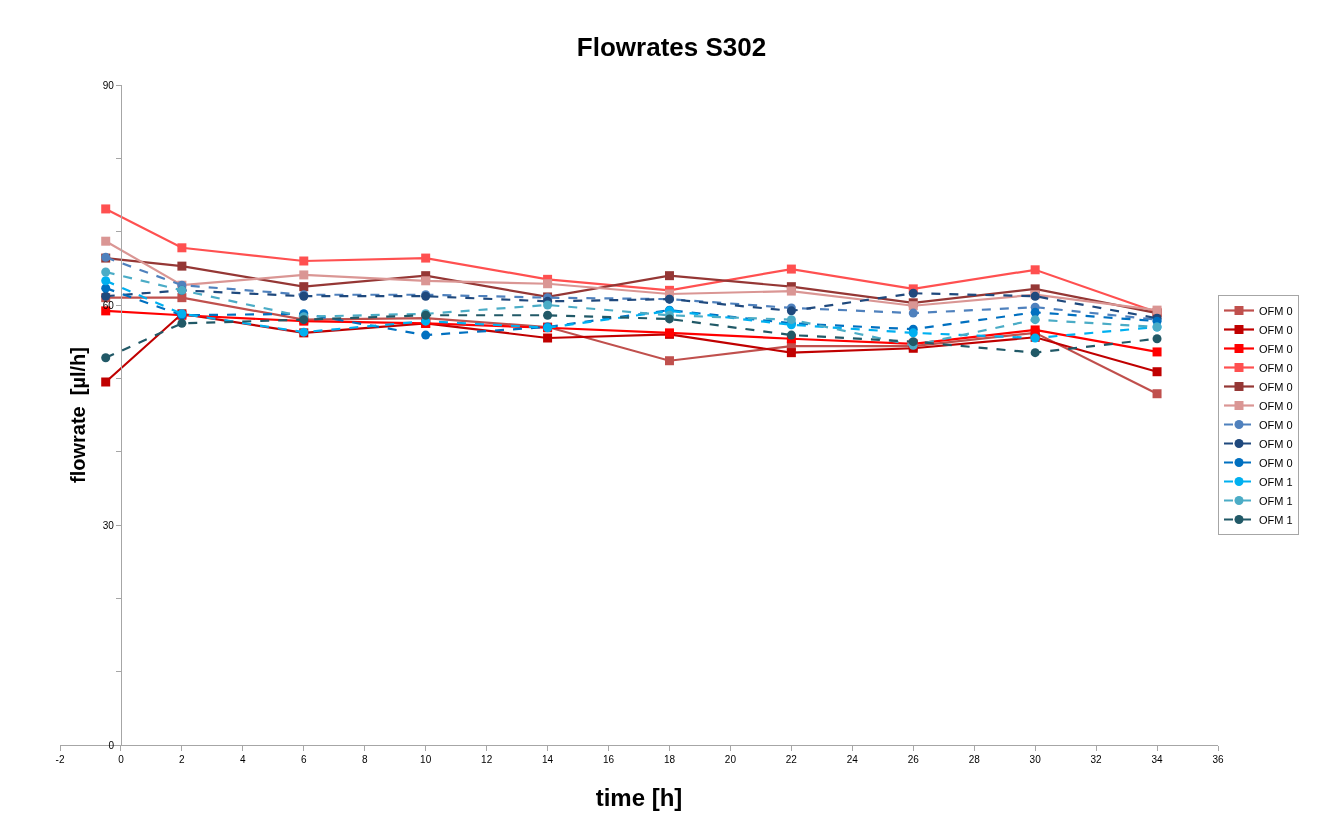 The width and height of the screenshot is (1343, 835). Describe the element at coordinates (1157, 759) in the screenshot. I see `x-tick-label: 34` at that location.